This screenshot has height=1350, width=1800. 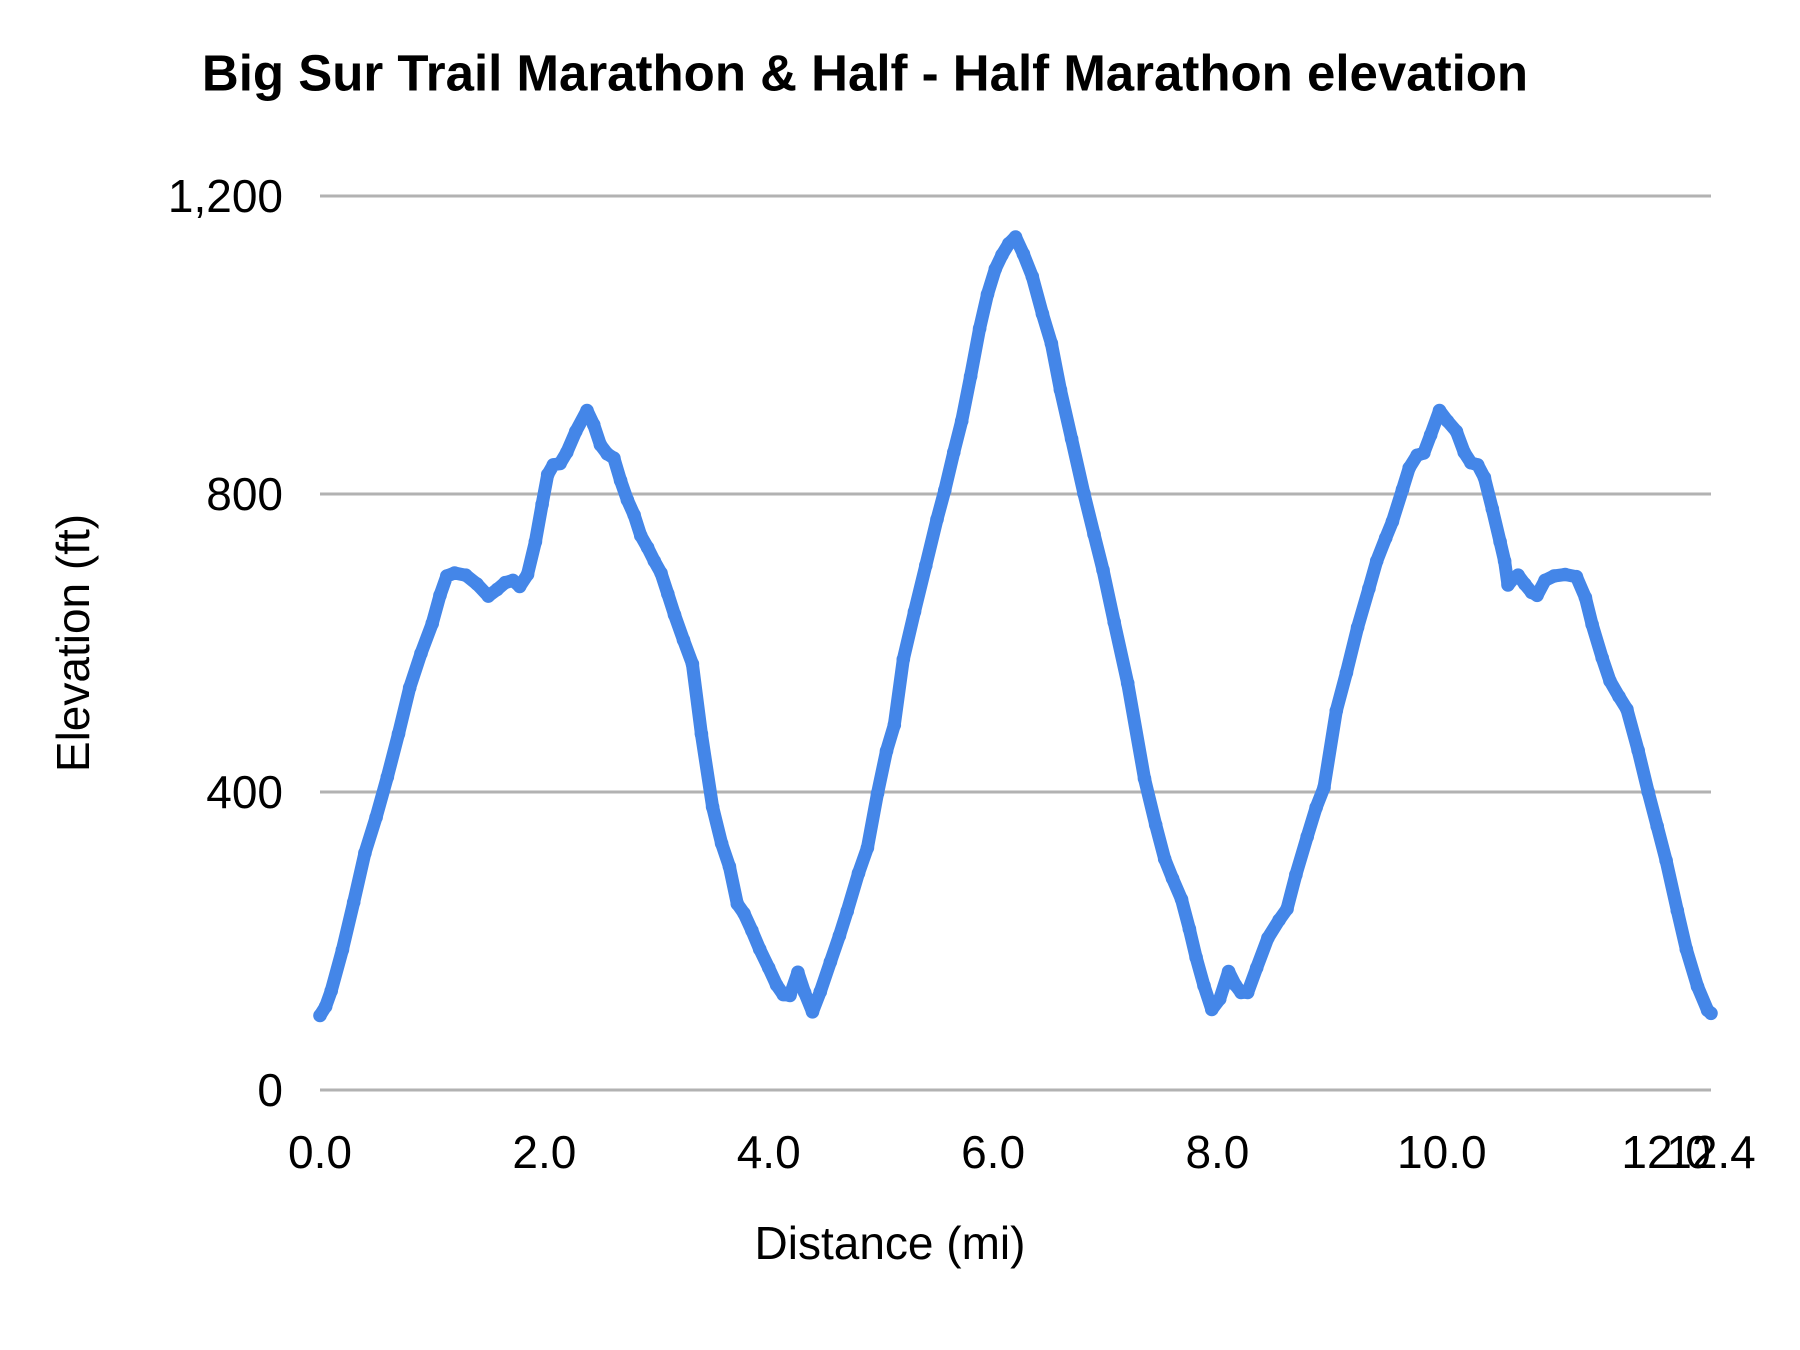 I want to click on y-tick-label: 400, so click(x=244, y=792).